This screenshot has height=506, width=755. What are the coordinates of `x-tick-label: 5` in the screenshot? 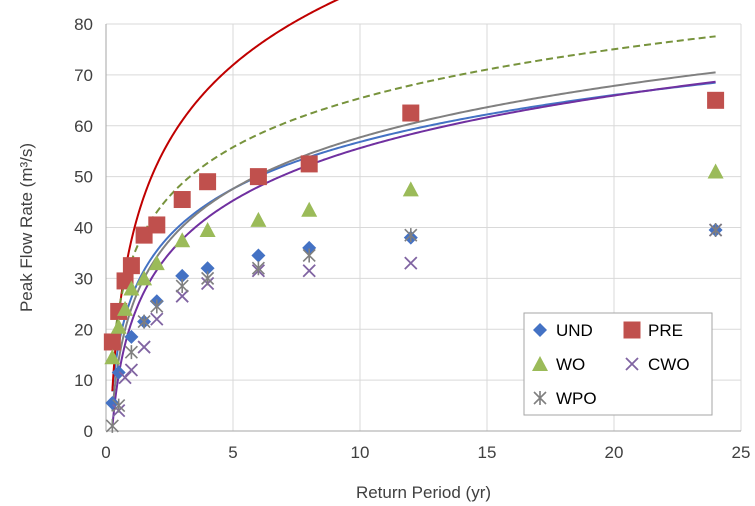 It's located at (232, 452).